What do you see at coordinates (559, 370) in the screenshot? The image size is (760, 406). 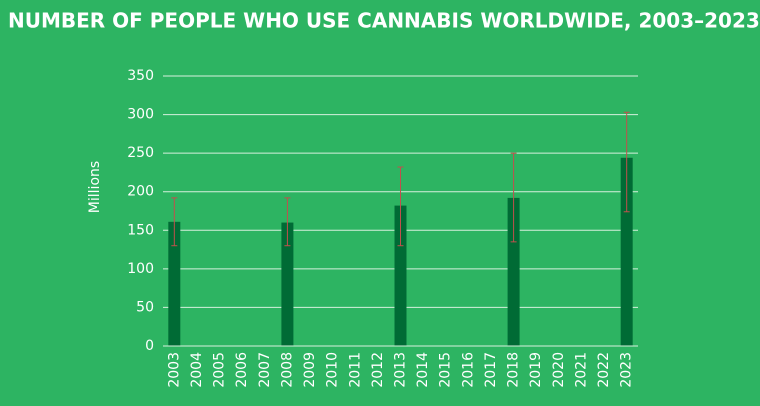 I see `x-tick-label: 2020` at bounding box center [559, 370].